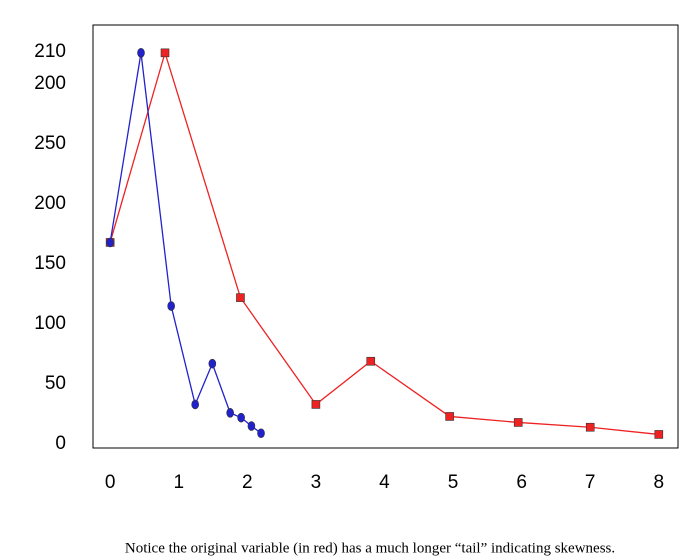 This screenshot has height=560, width=700. I want to click on x-tick-label: 0, so click(110, 482).